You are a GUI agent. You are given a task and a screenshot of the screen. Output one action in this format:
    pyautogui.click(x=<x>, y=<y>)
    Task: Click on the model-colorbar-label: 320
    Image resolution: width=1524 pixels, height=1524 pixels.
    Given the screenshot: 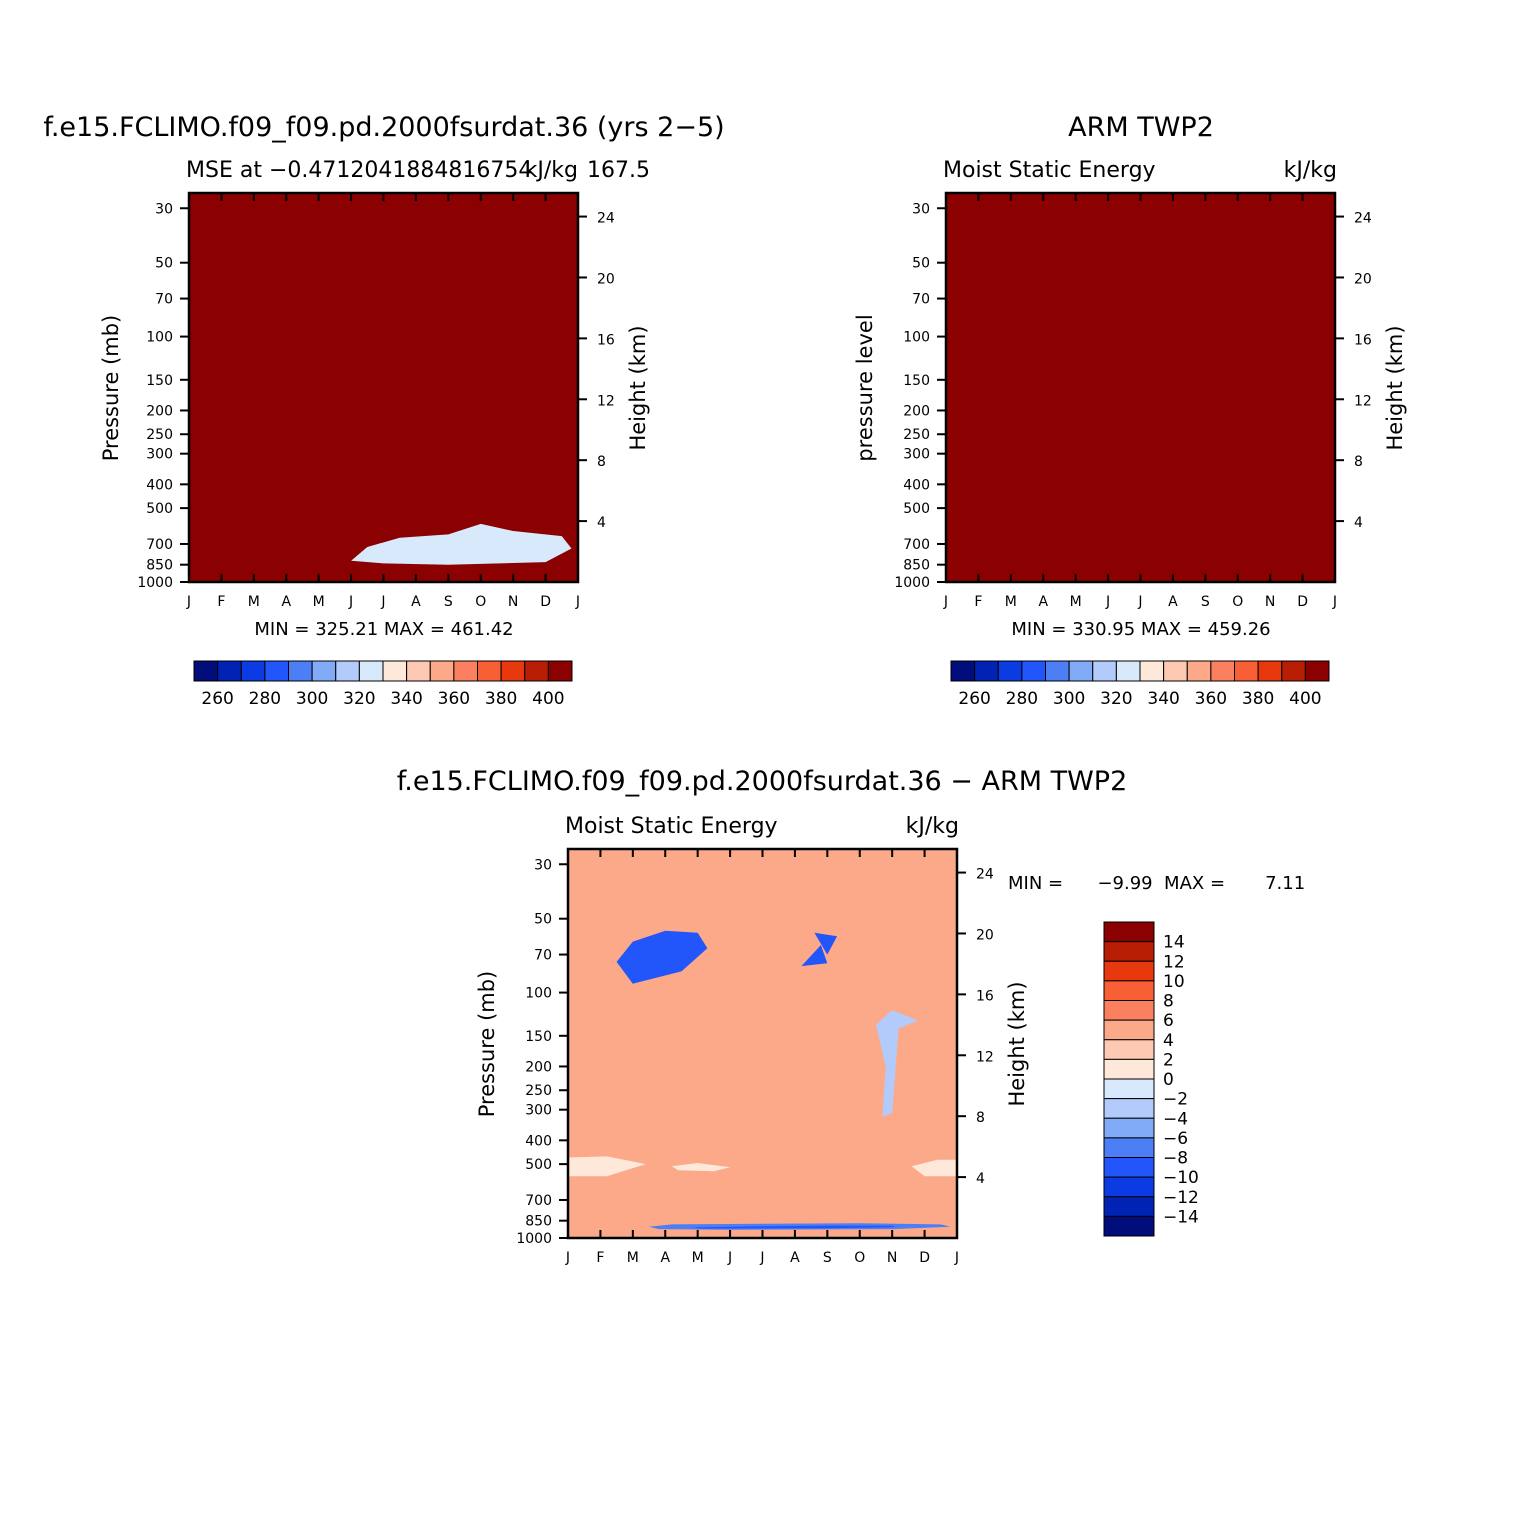 What is the action you would take?
    pyautogui.click(x=359, y=699)
    